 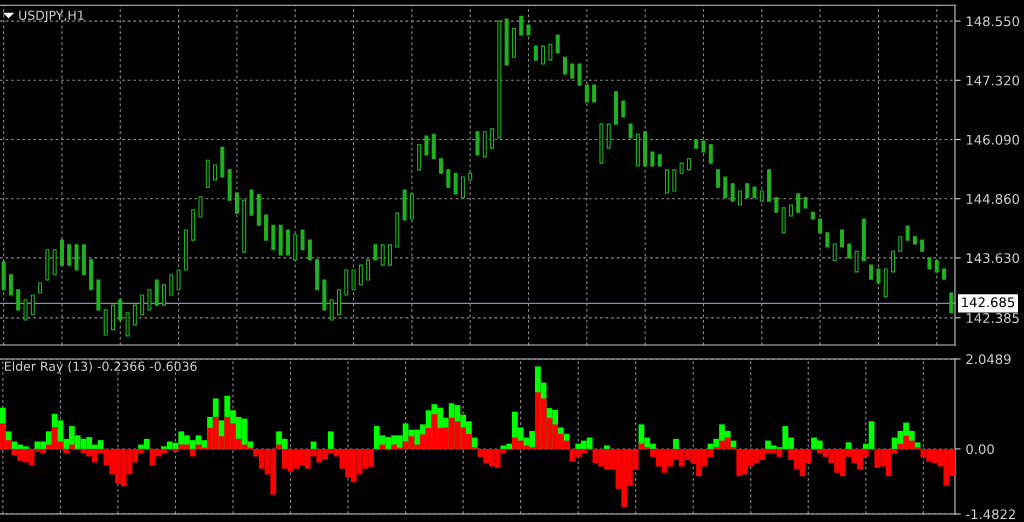 I want to click on y-tick-label: 142.385, so click(x=992, y=318).